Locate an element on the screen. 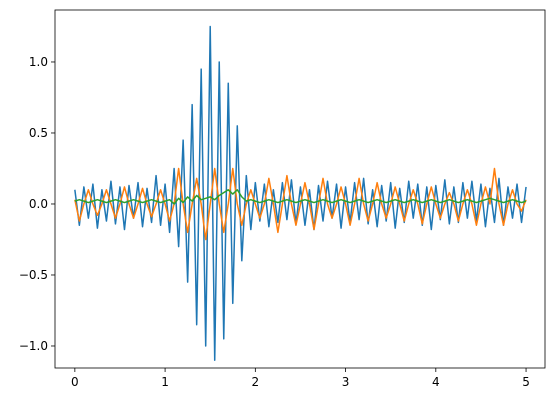 Image resolution: width=559 pixels, height=417 pixels. x-tick-label: 4 is located at coordinates (436, 382).